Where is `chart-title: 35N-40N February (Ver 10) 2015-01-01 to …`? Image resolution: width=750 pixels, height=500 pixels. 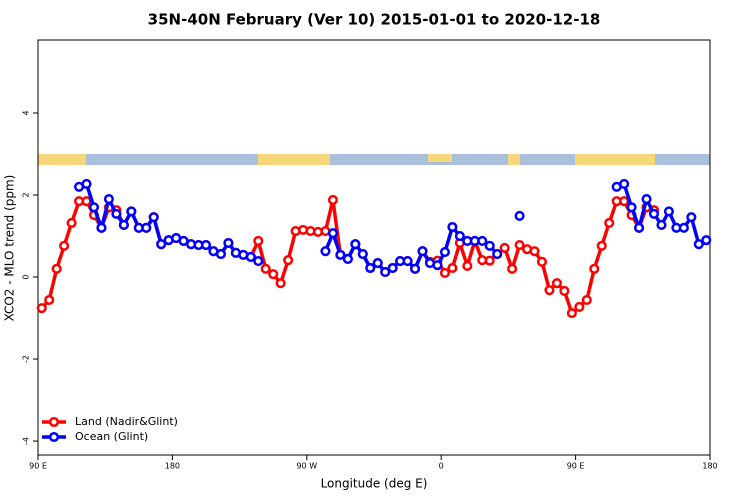
chart-title: 35N-40N February (Ver 10) 2015-01-01 to … is located at coordinates (374, 20).